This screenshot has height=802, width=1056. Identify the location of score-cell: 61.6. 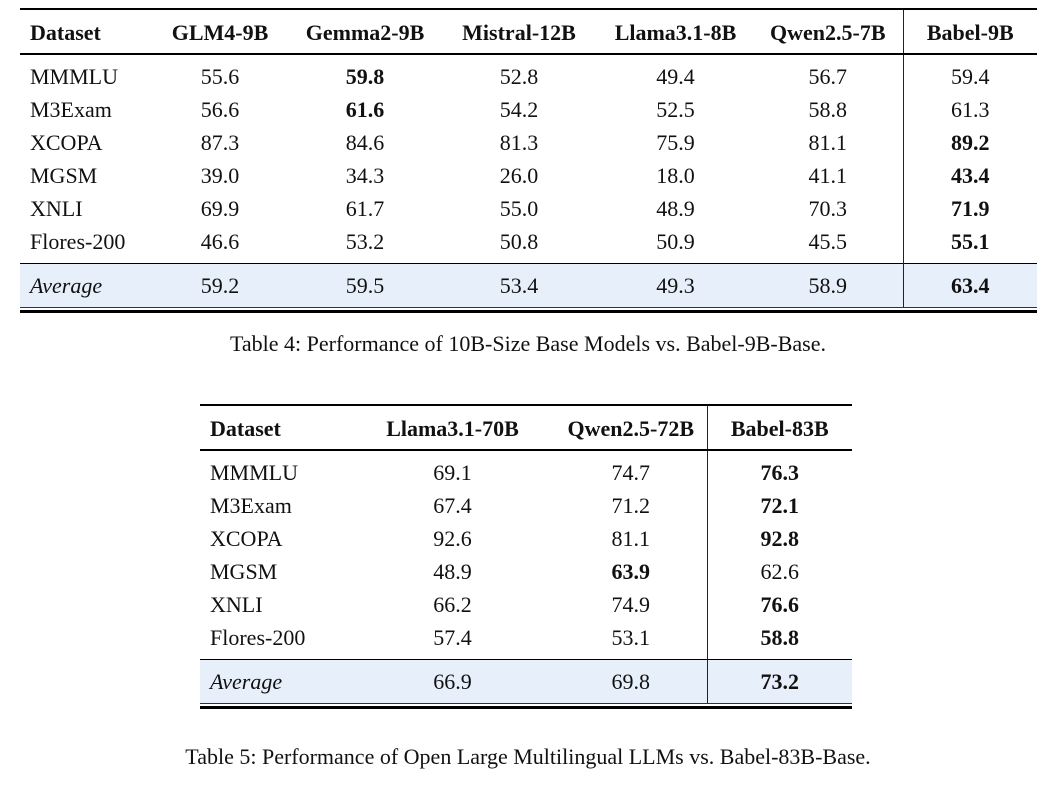
(365, 109).